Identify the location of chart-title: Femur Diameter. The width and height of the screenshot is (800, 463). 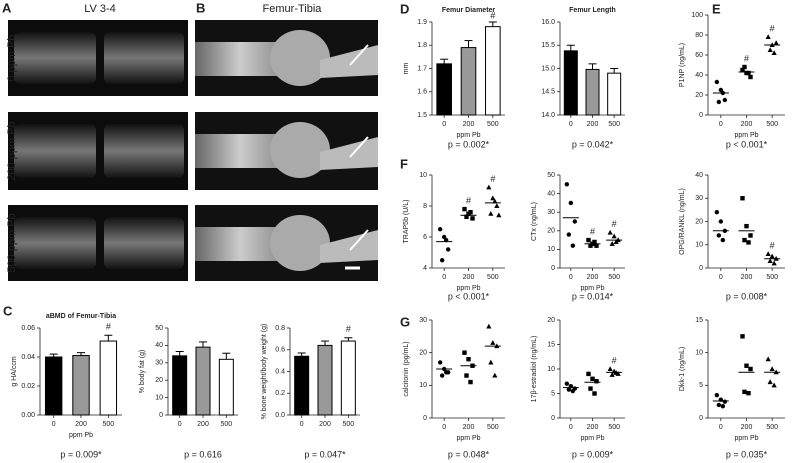
(469, 10).